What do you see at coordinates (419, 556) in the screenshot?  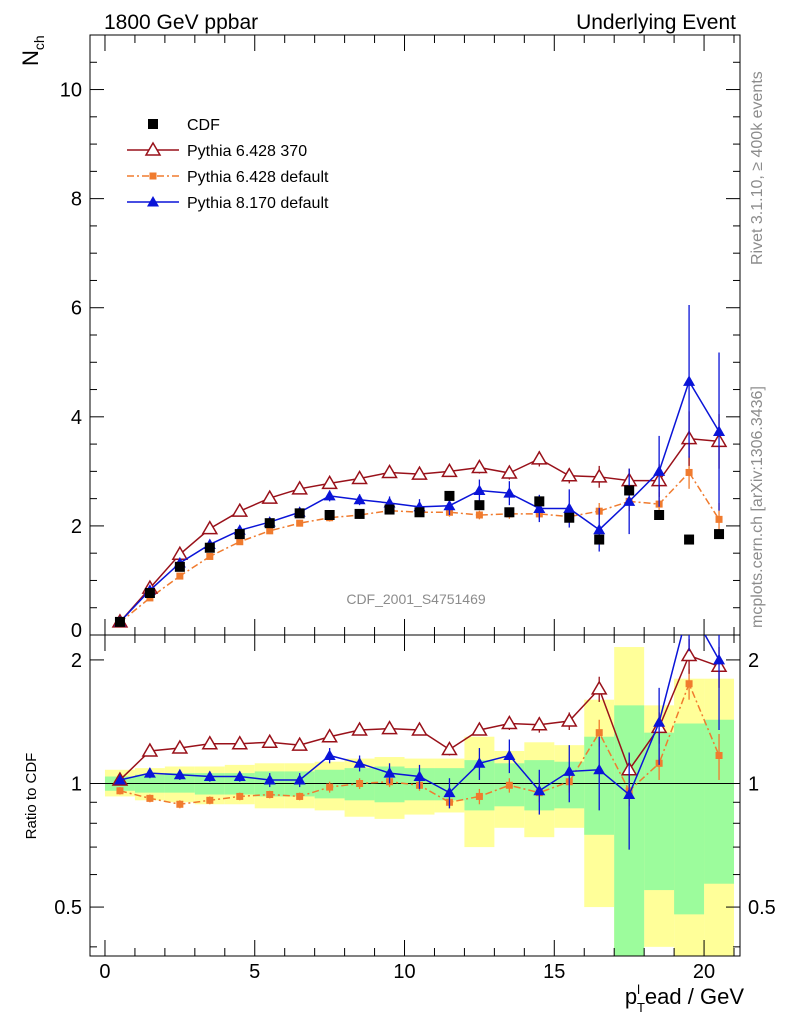 I see `series-data` at bounding box center [419, 556].